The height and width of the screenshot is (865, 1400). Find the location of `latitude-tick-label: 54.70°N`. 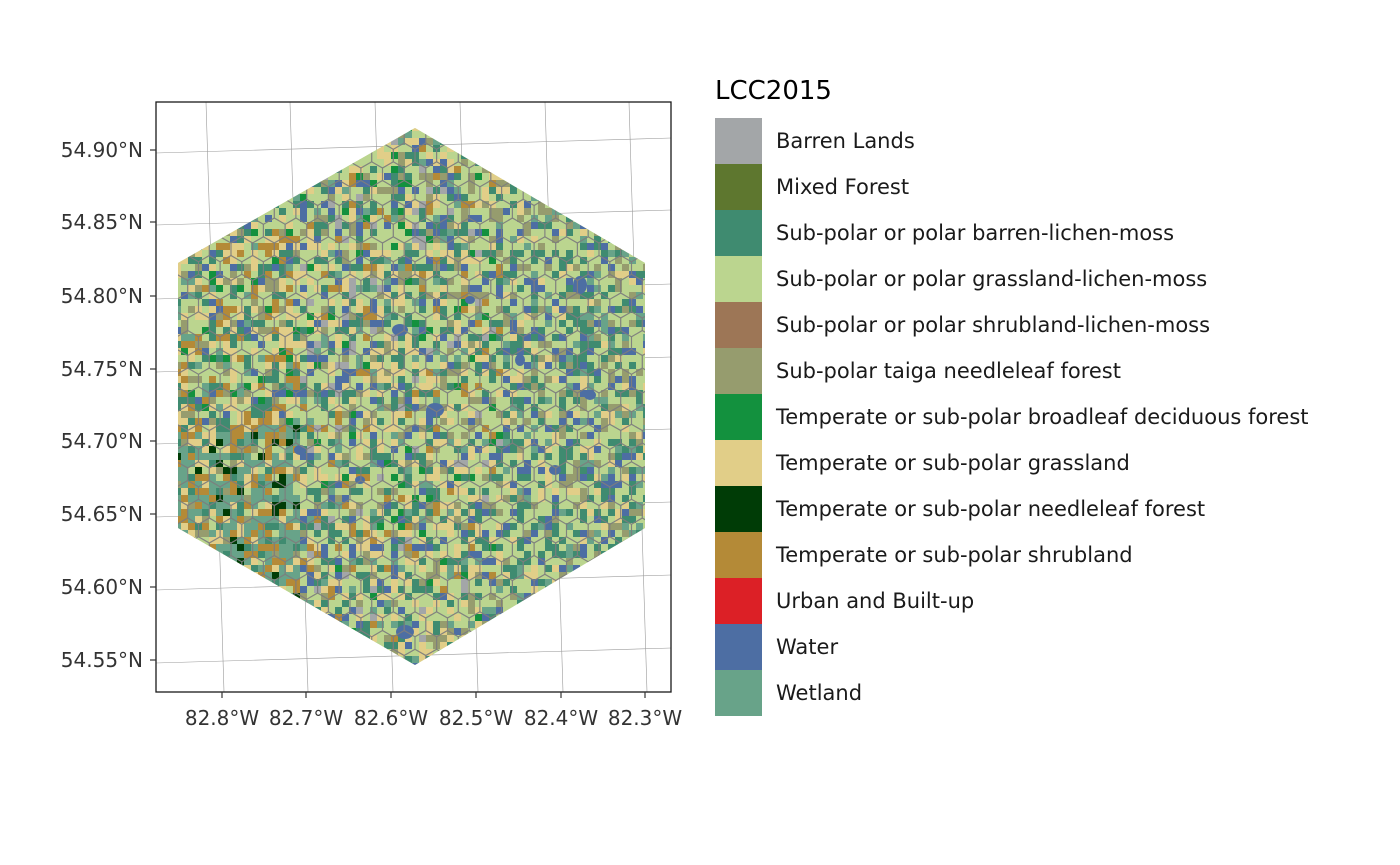

latitude-tick-label: 54.70°N is located at coordinates (102, 441).